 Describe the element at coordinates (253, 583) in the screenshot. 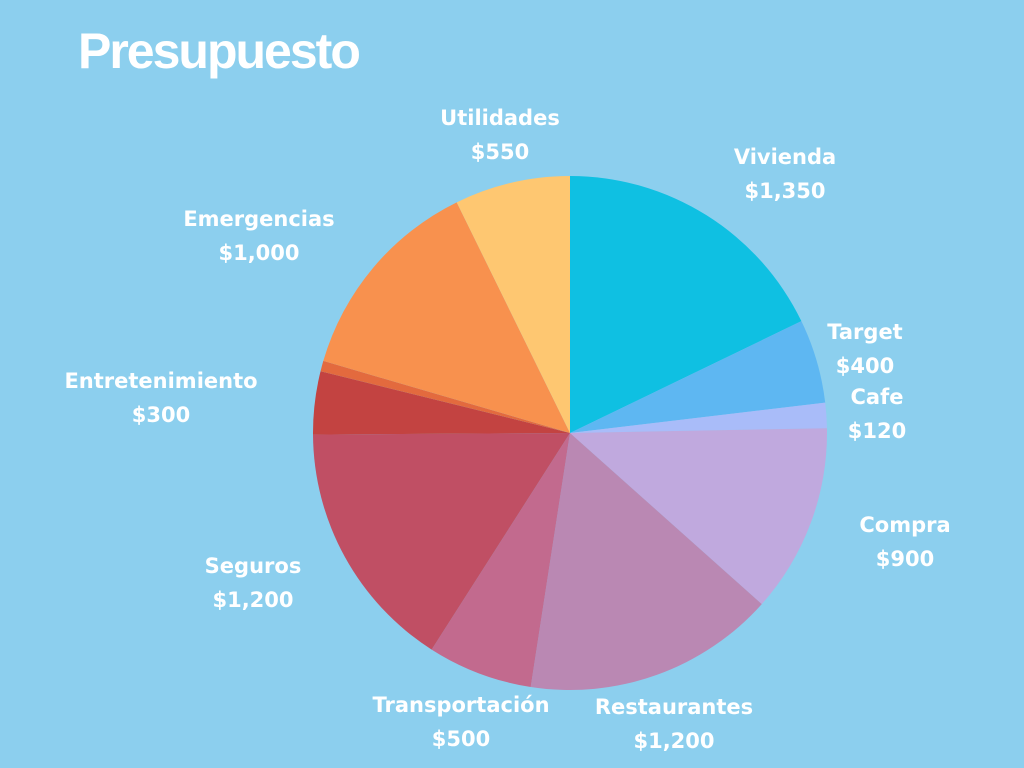

I see `slice-label-seguros: Seguros $1,200` at that location.